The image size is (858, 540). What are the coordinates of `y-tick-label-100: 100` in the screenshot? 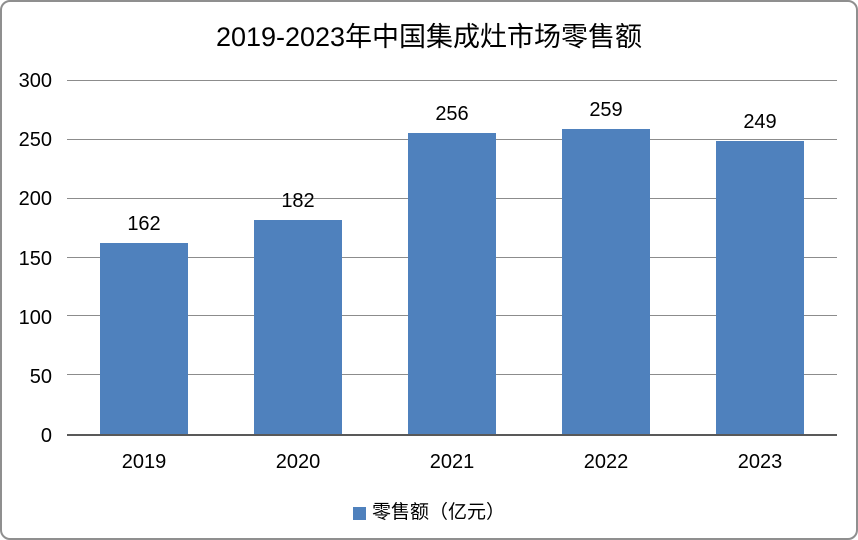 It's located at (35, 317).